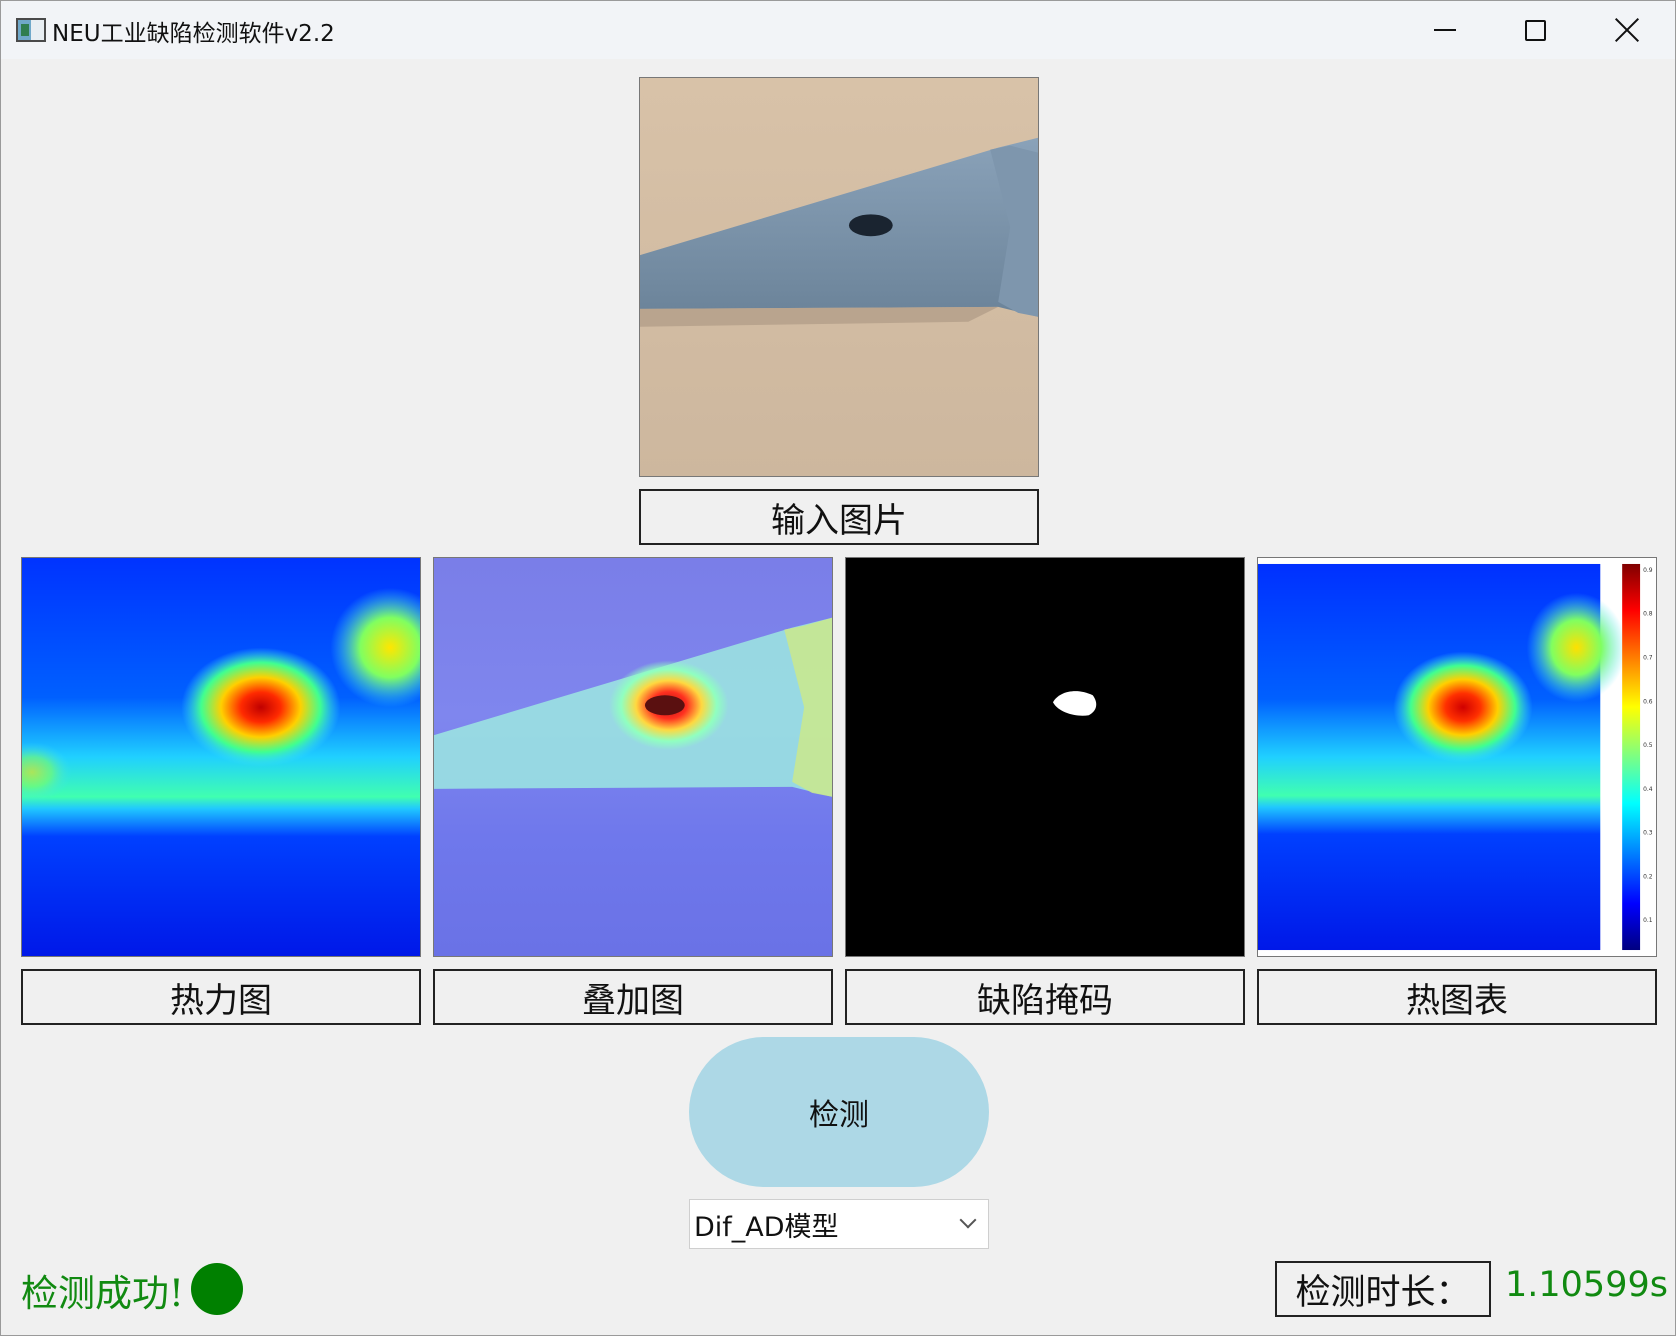  Describe the element at coordinates (633, 757) in the screenshot. I see `overlay-image` at that location.